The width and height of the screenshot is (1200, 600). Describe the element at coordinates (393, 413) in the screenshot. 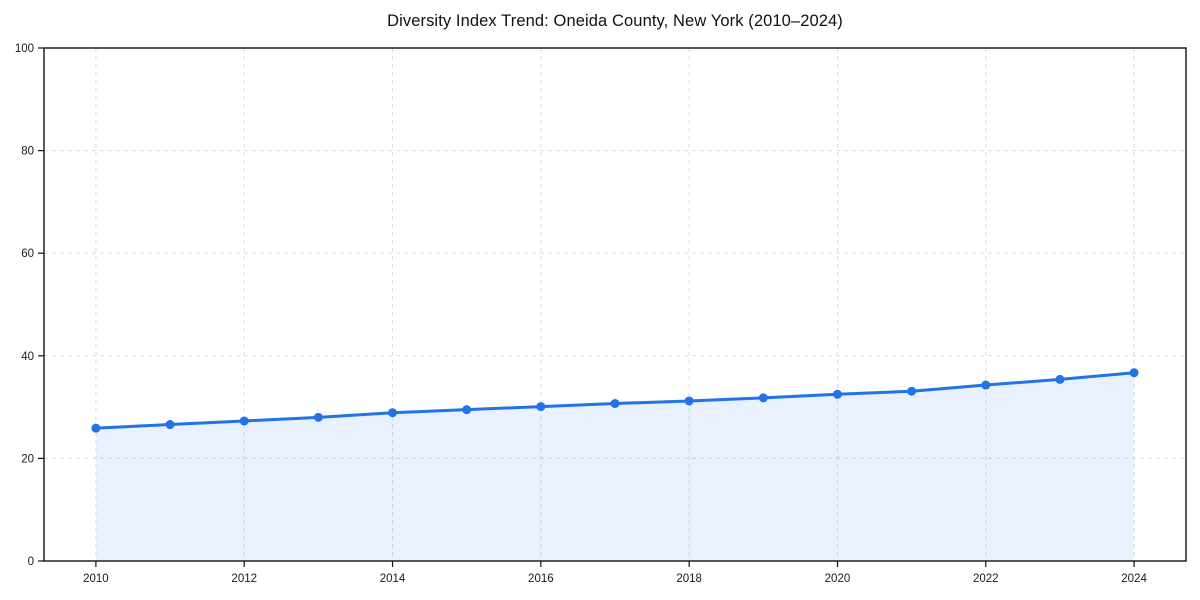

I see `data-point-2014` at that location.